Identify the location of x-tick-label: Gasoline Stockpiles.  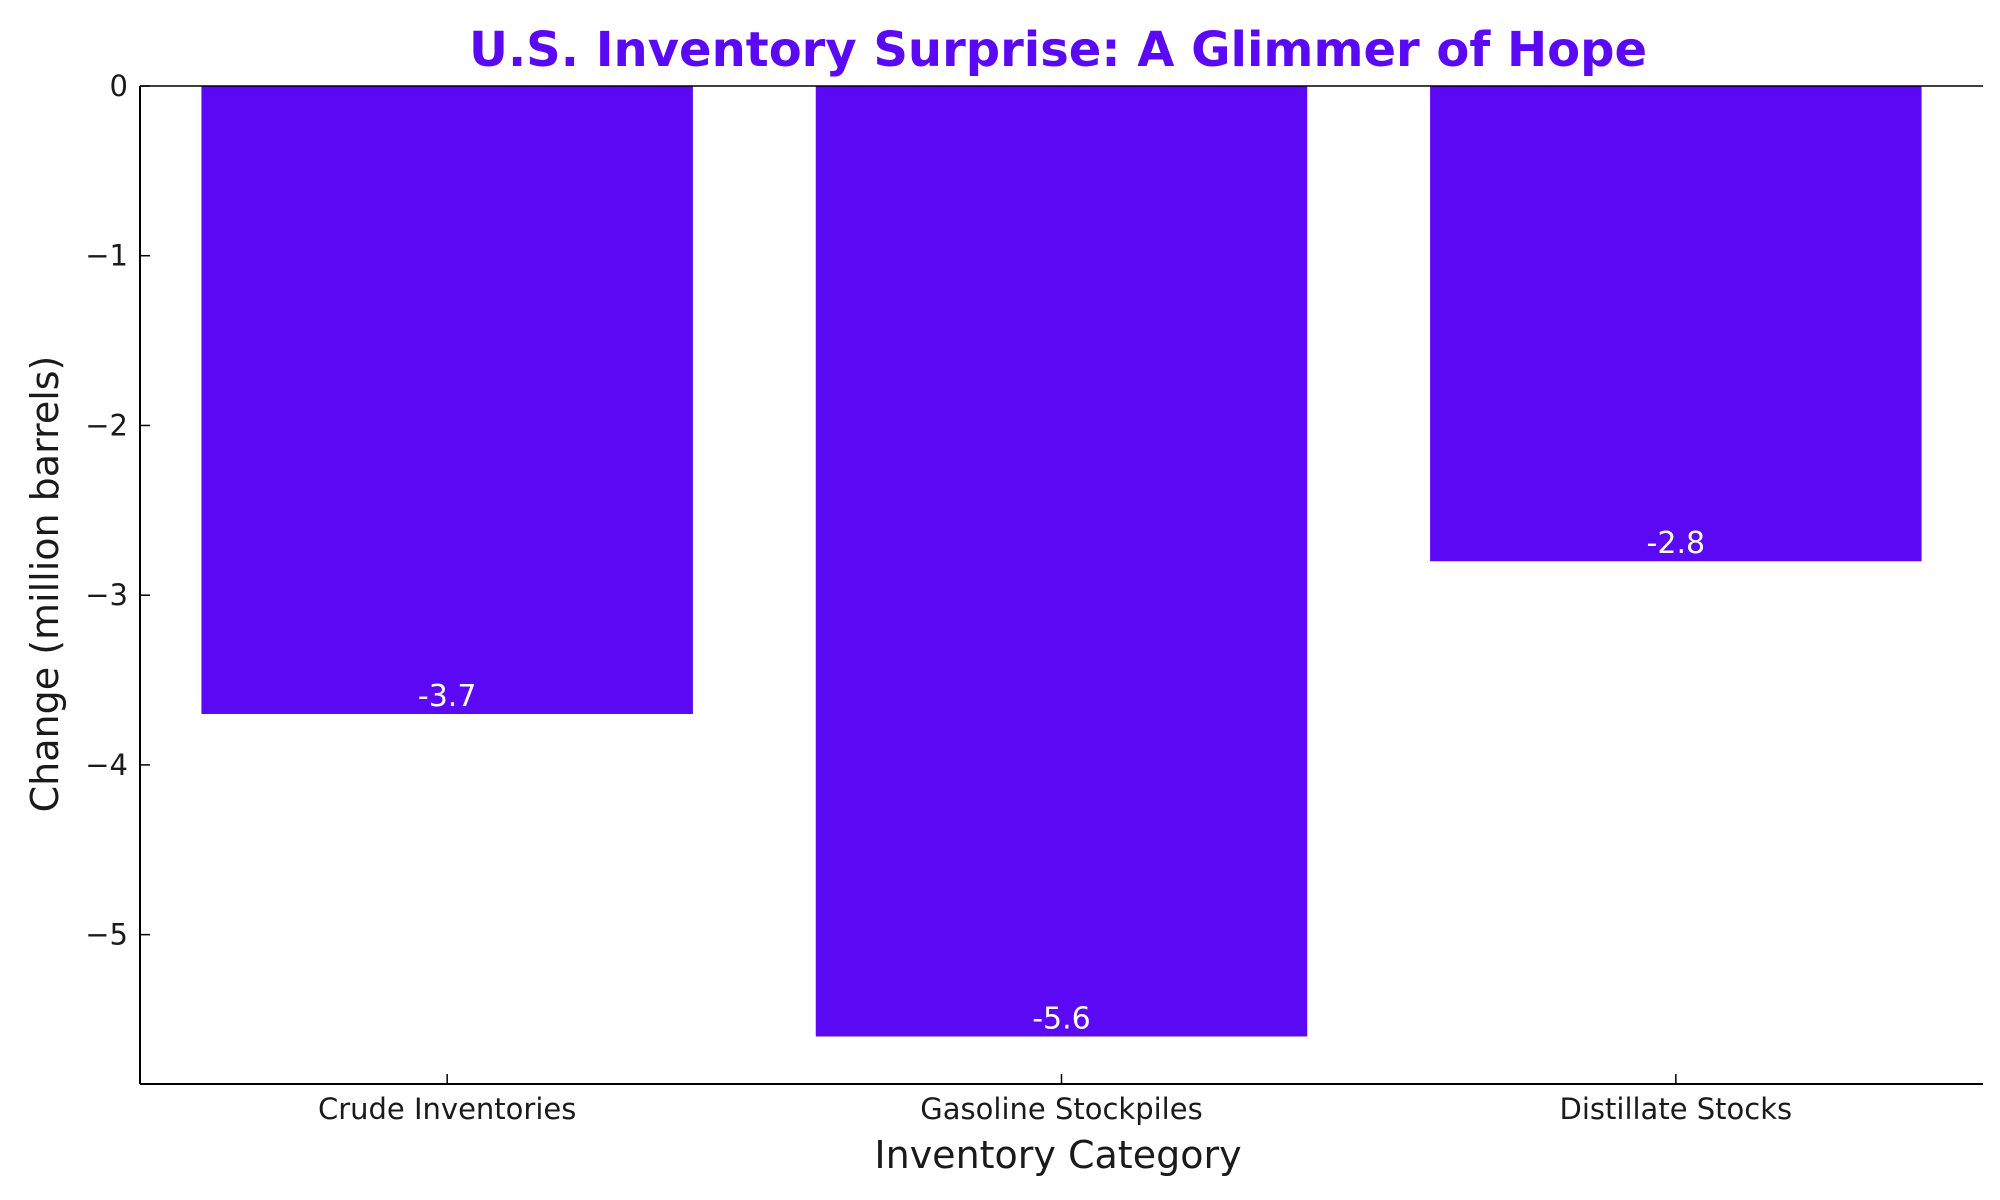
(1061, 1109).